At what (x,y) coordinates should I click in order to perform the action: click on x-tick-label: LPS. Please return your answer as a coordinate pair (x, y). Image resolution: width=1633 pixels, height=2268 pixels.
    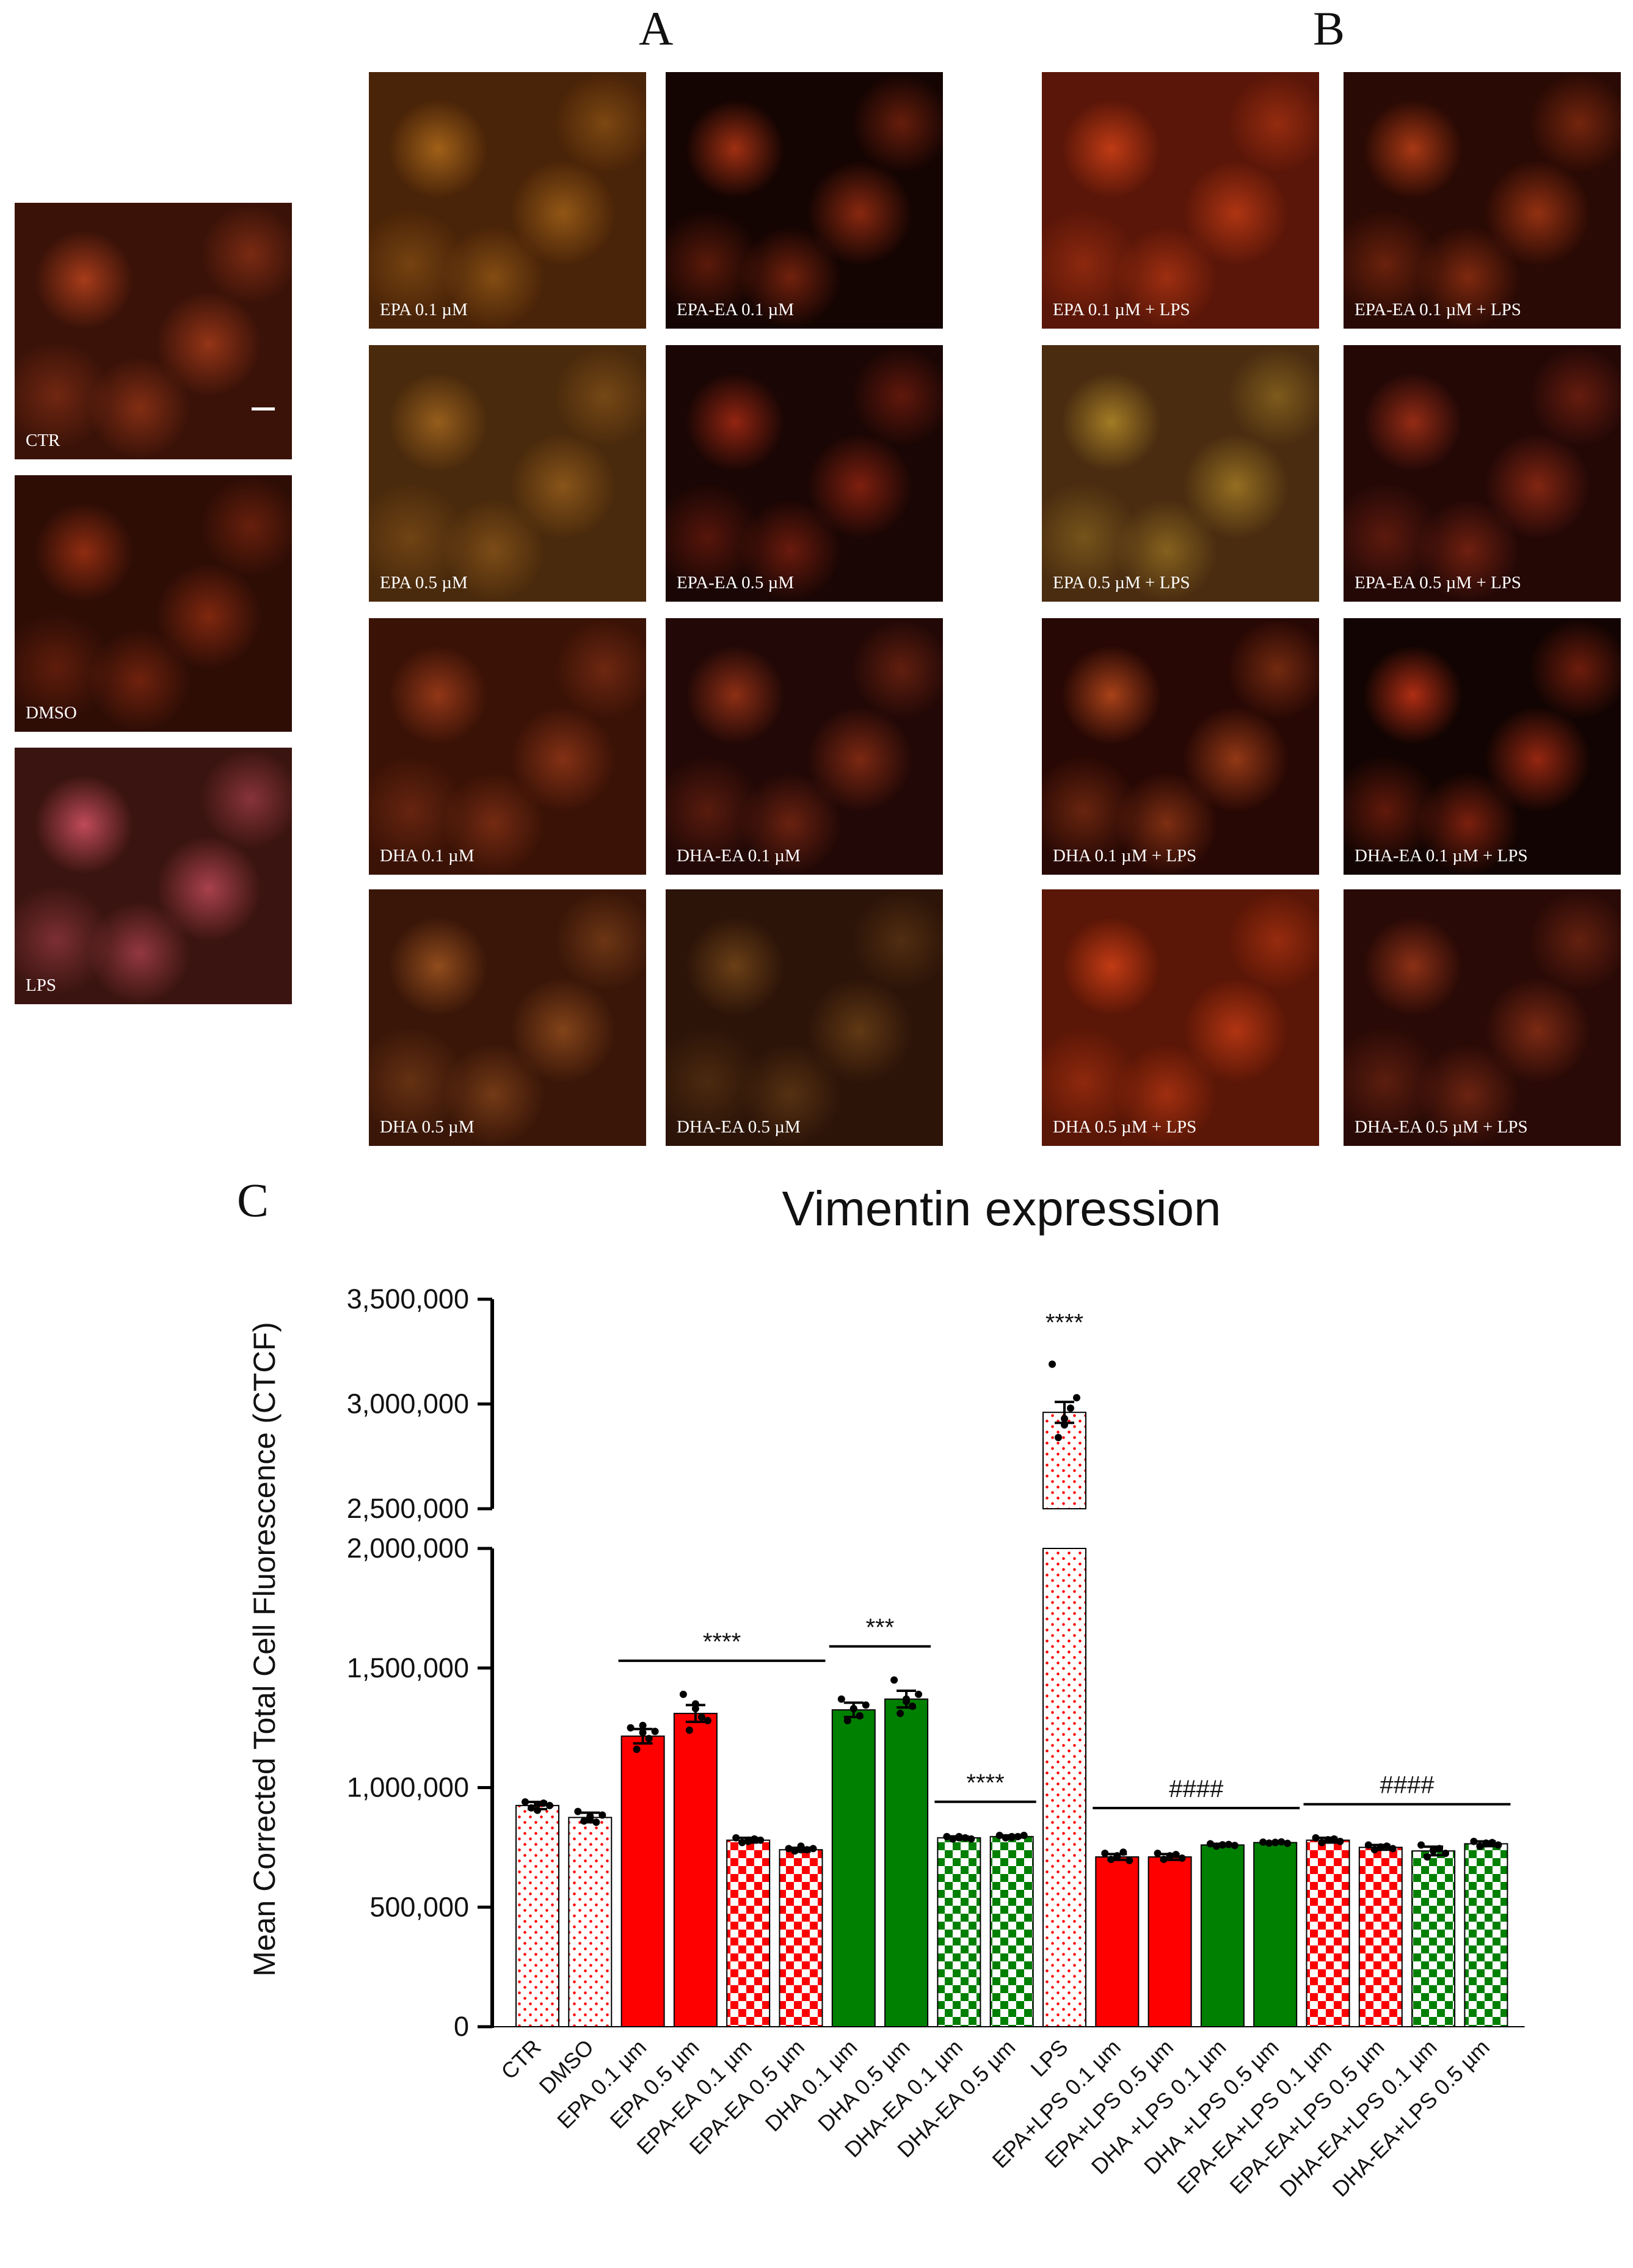
    Looking at the image, I should click on (1049, 2058).